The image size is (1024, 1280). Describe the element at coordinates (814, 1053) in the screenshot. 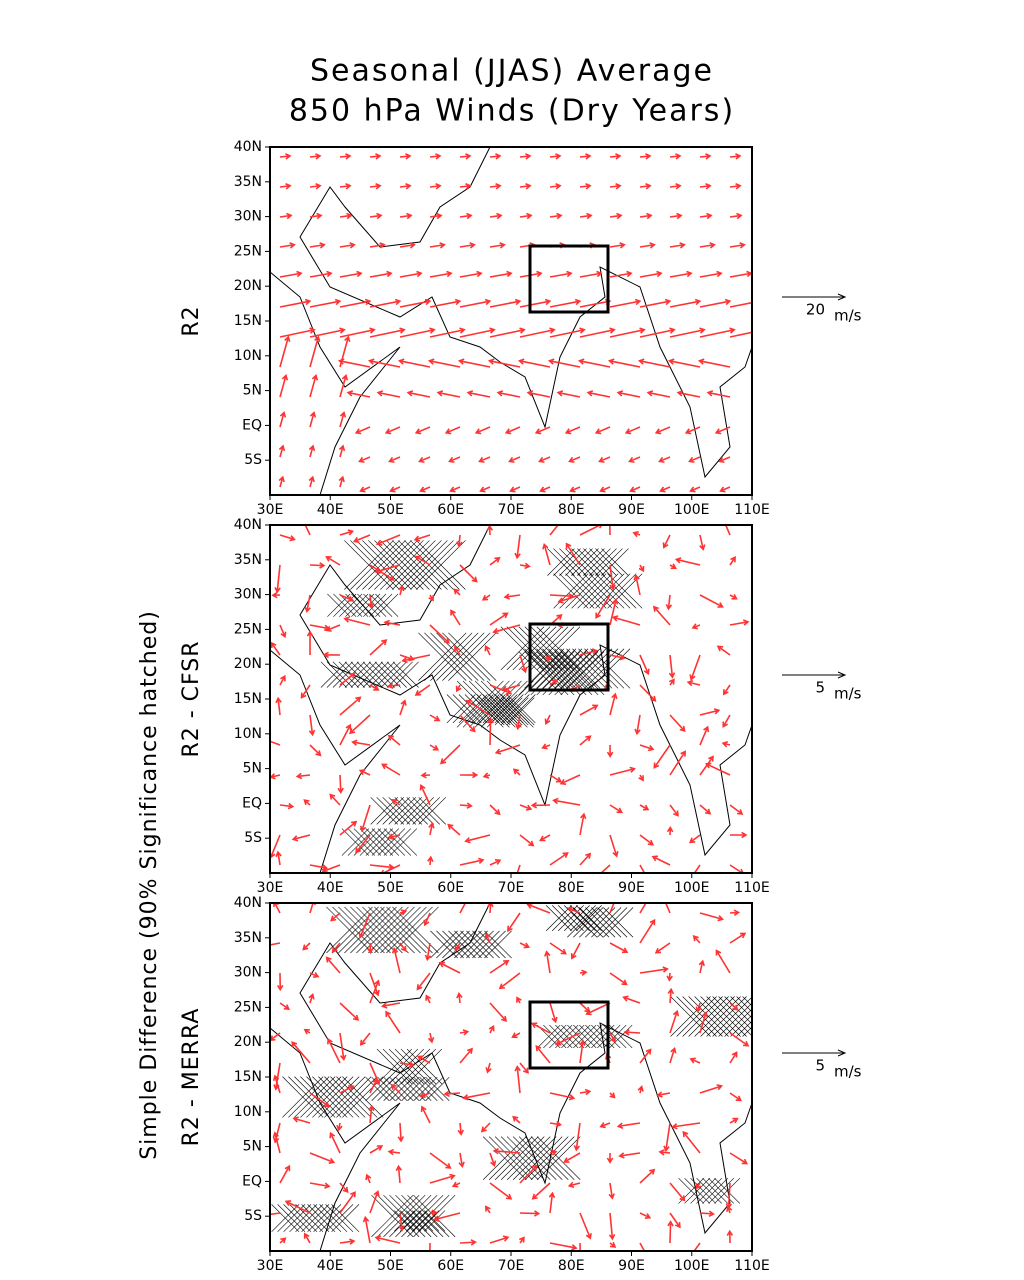

I see `reference-vector` at that location.